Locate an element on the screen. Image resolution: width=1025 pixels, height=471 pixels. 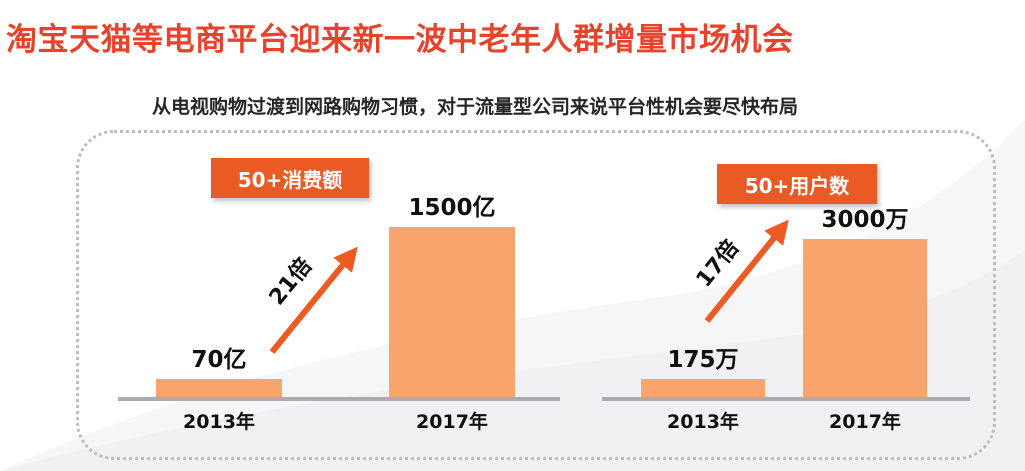
consumption-tag-label: 50+消费额 is located at coordinates (290, 179).